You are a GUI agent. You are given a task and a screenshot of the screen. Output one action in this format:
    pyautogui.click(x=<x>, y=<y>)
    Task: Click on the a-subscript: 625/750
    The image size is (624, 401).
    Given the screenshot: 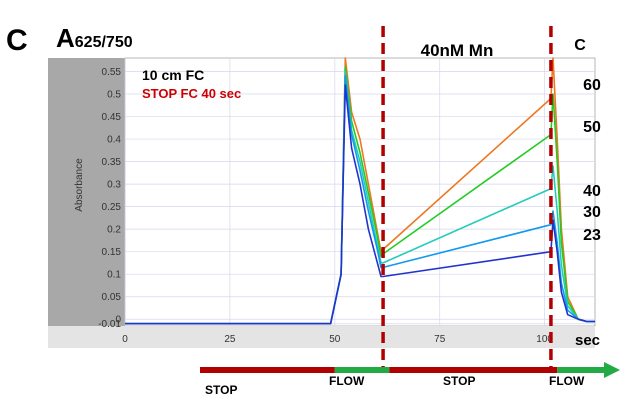 What is the action you would take?
    pyautogui.click(x=104, y=42)
    